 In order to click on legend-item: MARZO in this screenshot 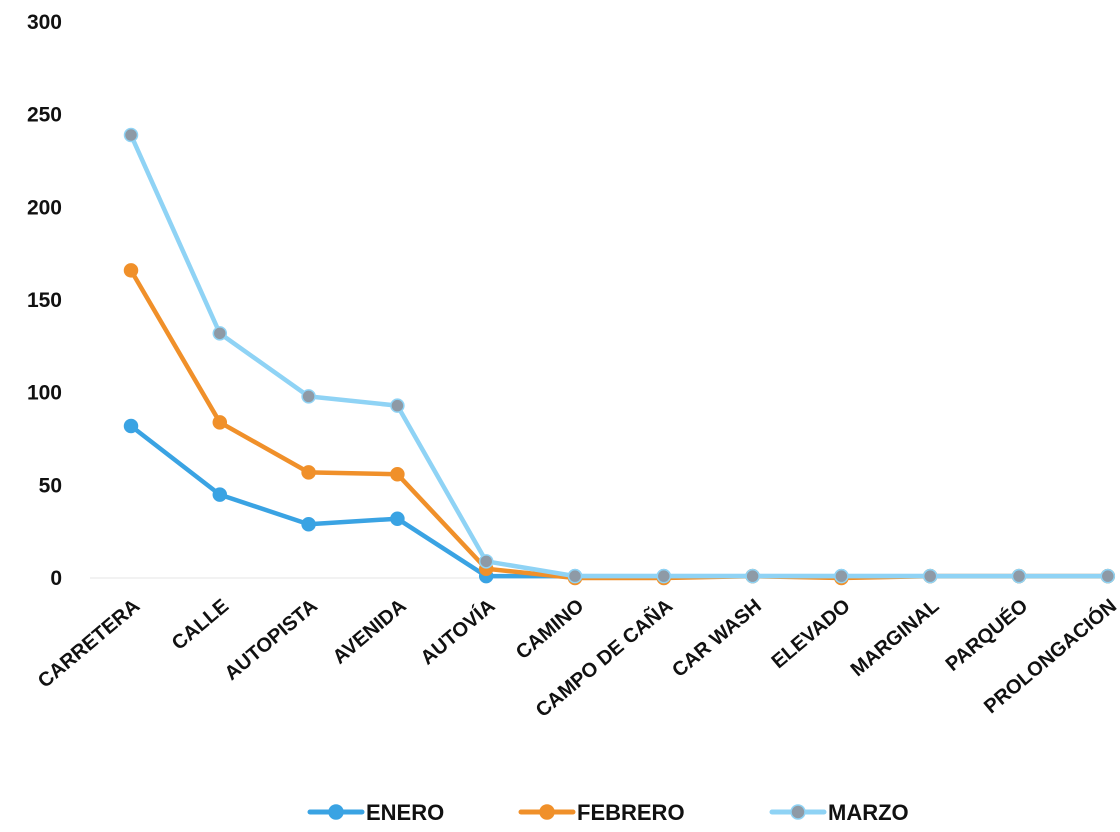, I will do `click(839, 812)`.